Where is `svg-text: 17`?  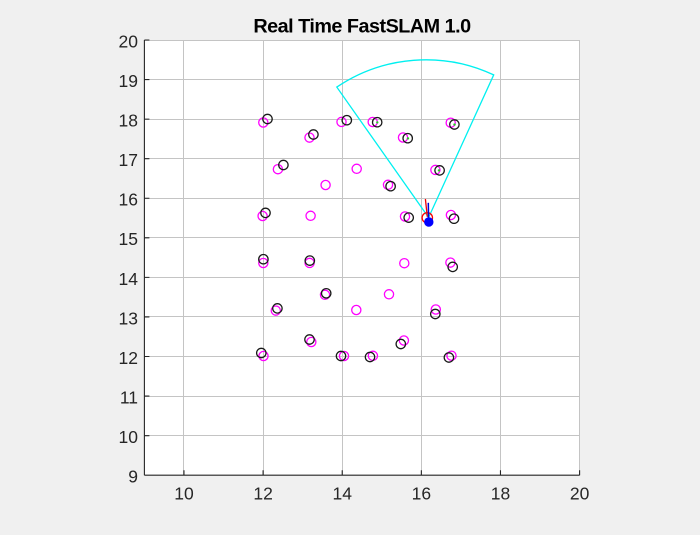
svg-text: 17 is located at coordinates (128, 160).